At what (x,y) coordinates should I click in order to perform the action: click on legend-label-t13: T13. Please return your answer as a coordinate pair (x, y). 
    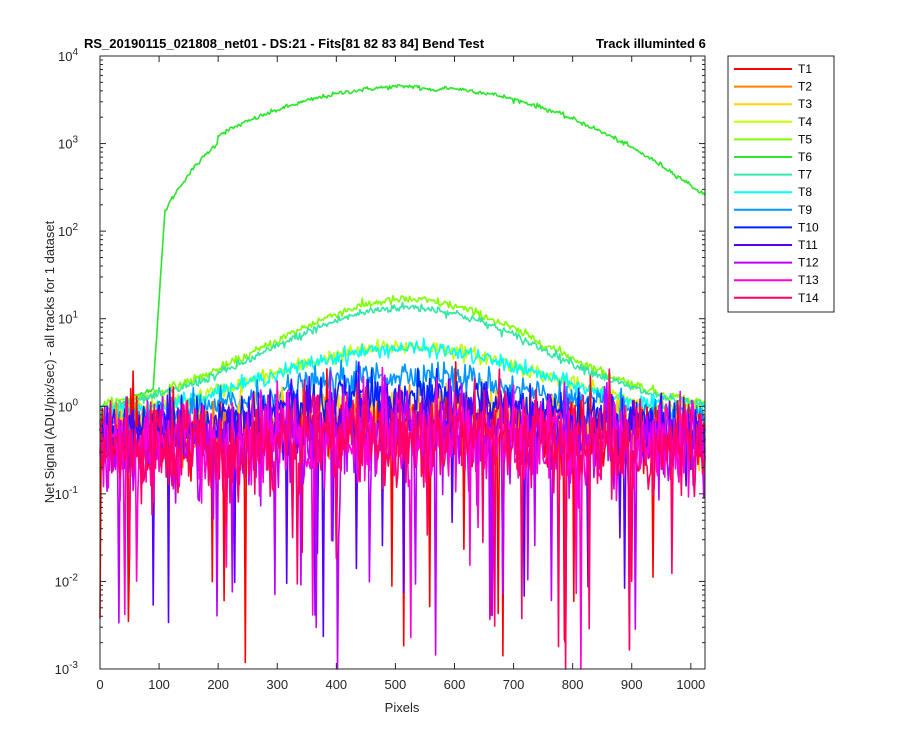
    Looking at the image, I should click on (808, 280).